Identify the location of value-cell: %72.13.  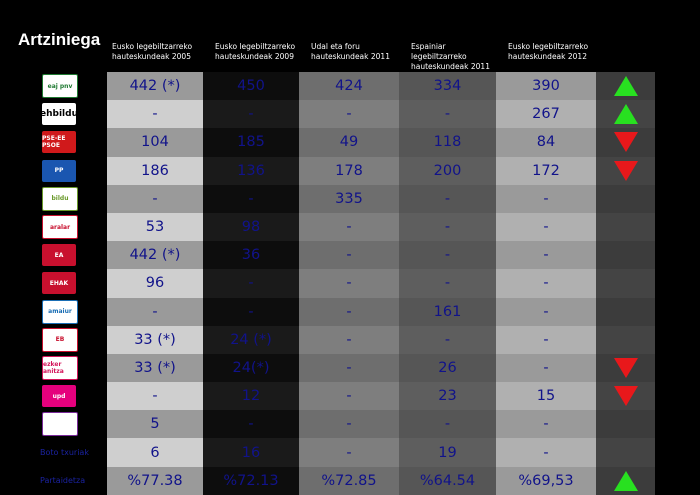
(251, 480).